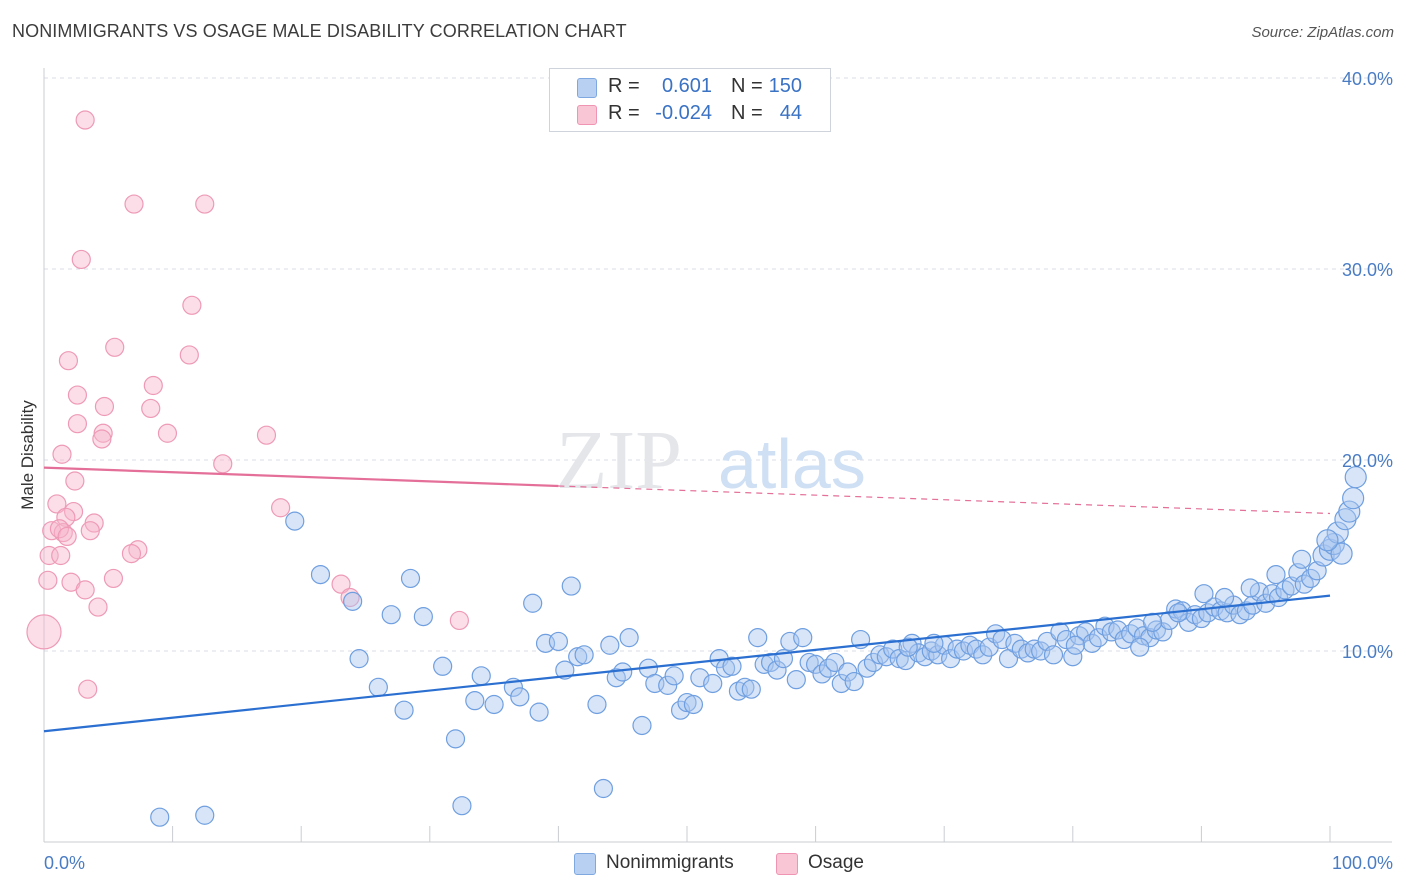 Image resolution: width=1406 pixels, height=892 pixels. I want to click on legend-r-value: -0.024, so click(683, 113).